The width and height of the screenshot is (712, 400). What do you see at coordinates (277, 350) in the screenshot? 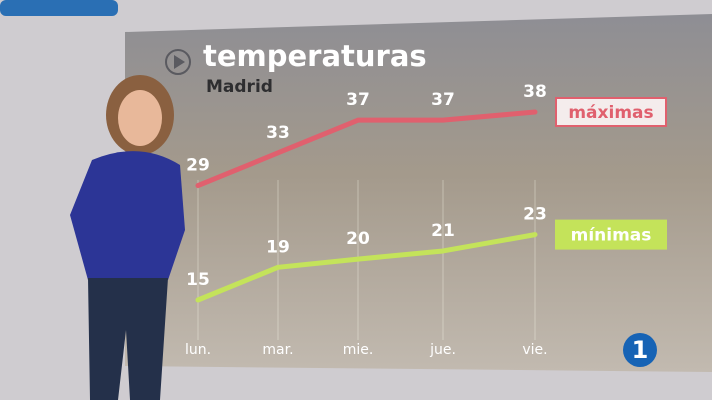
I see `x-tick-label: mar.` at bounding box center [277, 350].